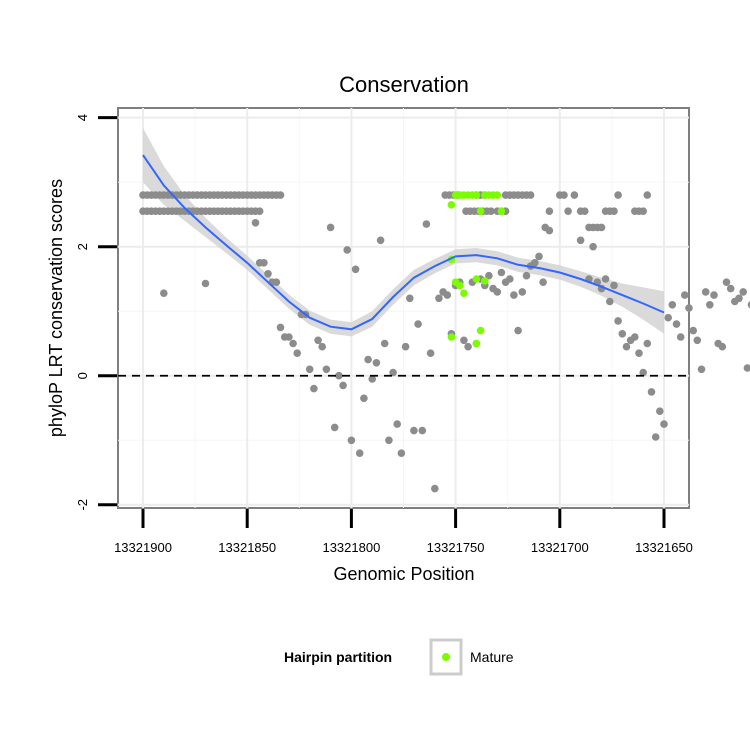 This screenshot has width=750, height=750. Describe the element at coordinates (82, 505) in the screenshot. I see `y-tick-label: -2` at that location.